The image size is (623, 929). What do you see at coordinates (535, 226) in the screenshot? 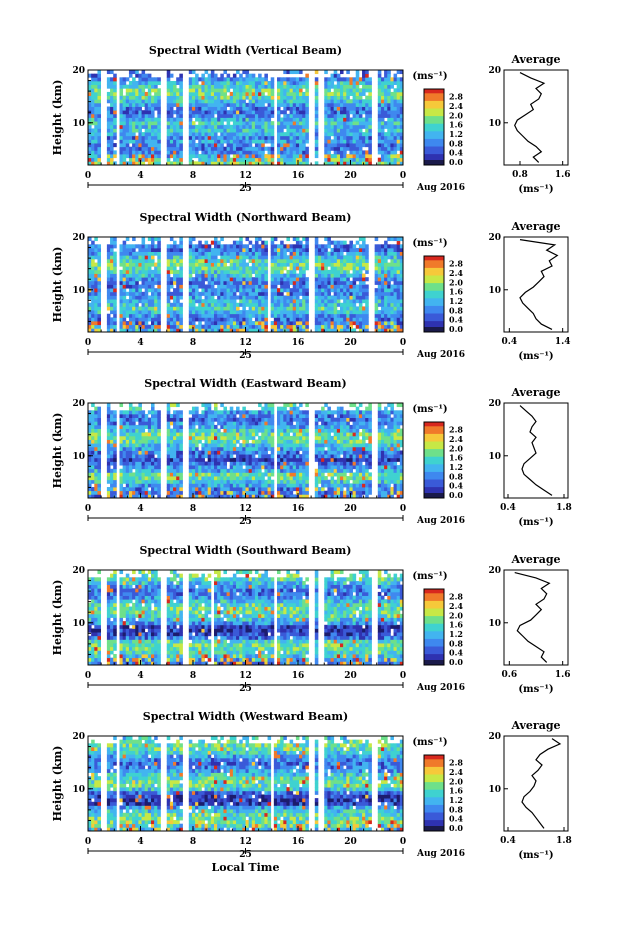
I see `average-title: Average` at bounding box center [535, 226].